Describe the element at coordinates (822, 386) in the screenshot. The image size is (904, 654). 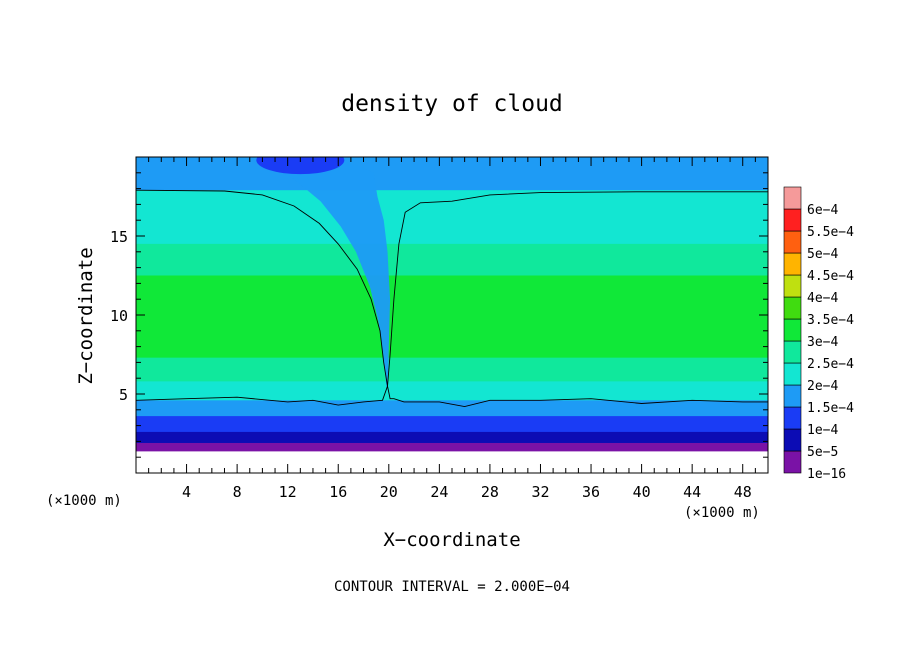
I see `colorbar-label: 2e−4` at that location.